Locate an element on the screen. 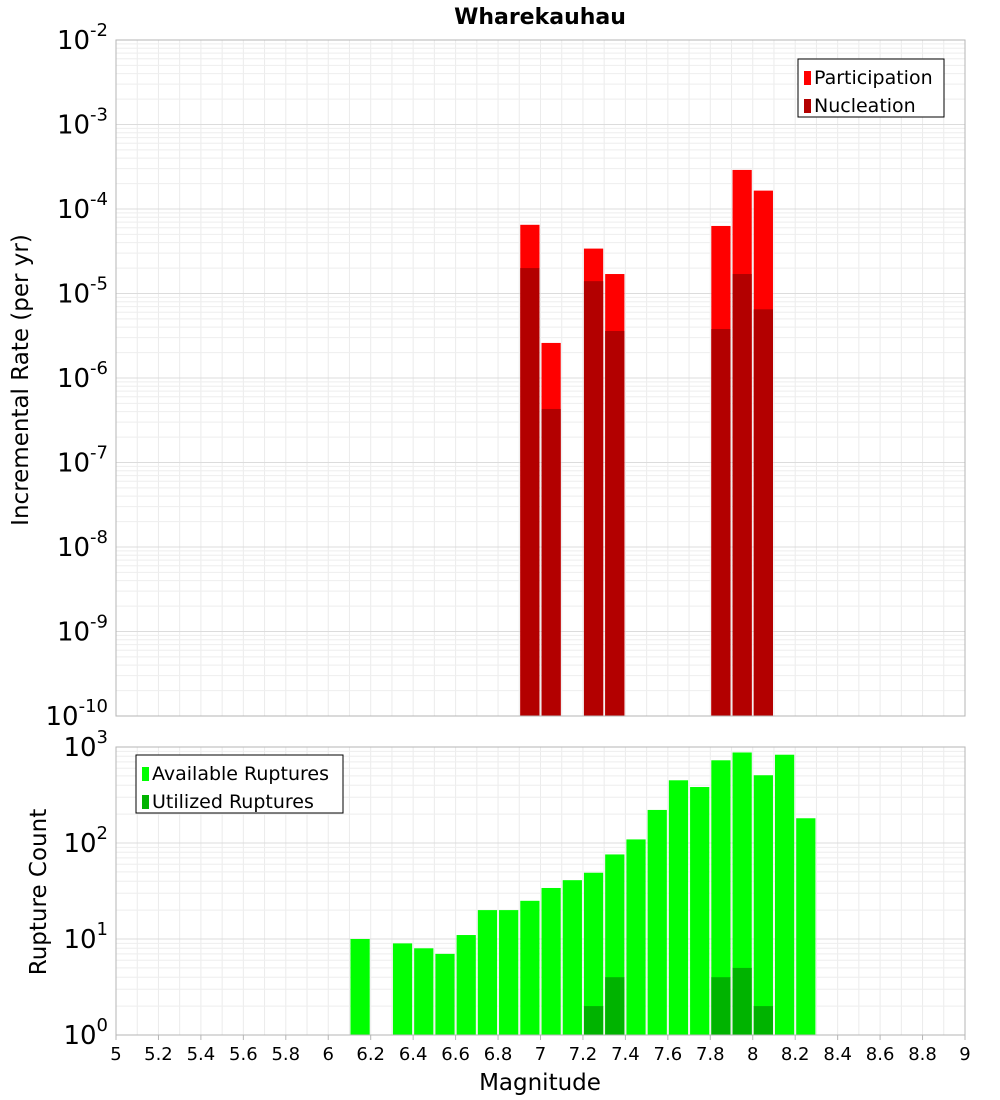 The width and height of the screenshot is (1000, 1100). x-tick-label: 7.2 is located at coordinates (583, 1054).